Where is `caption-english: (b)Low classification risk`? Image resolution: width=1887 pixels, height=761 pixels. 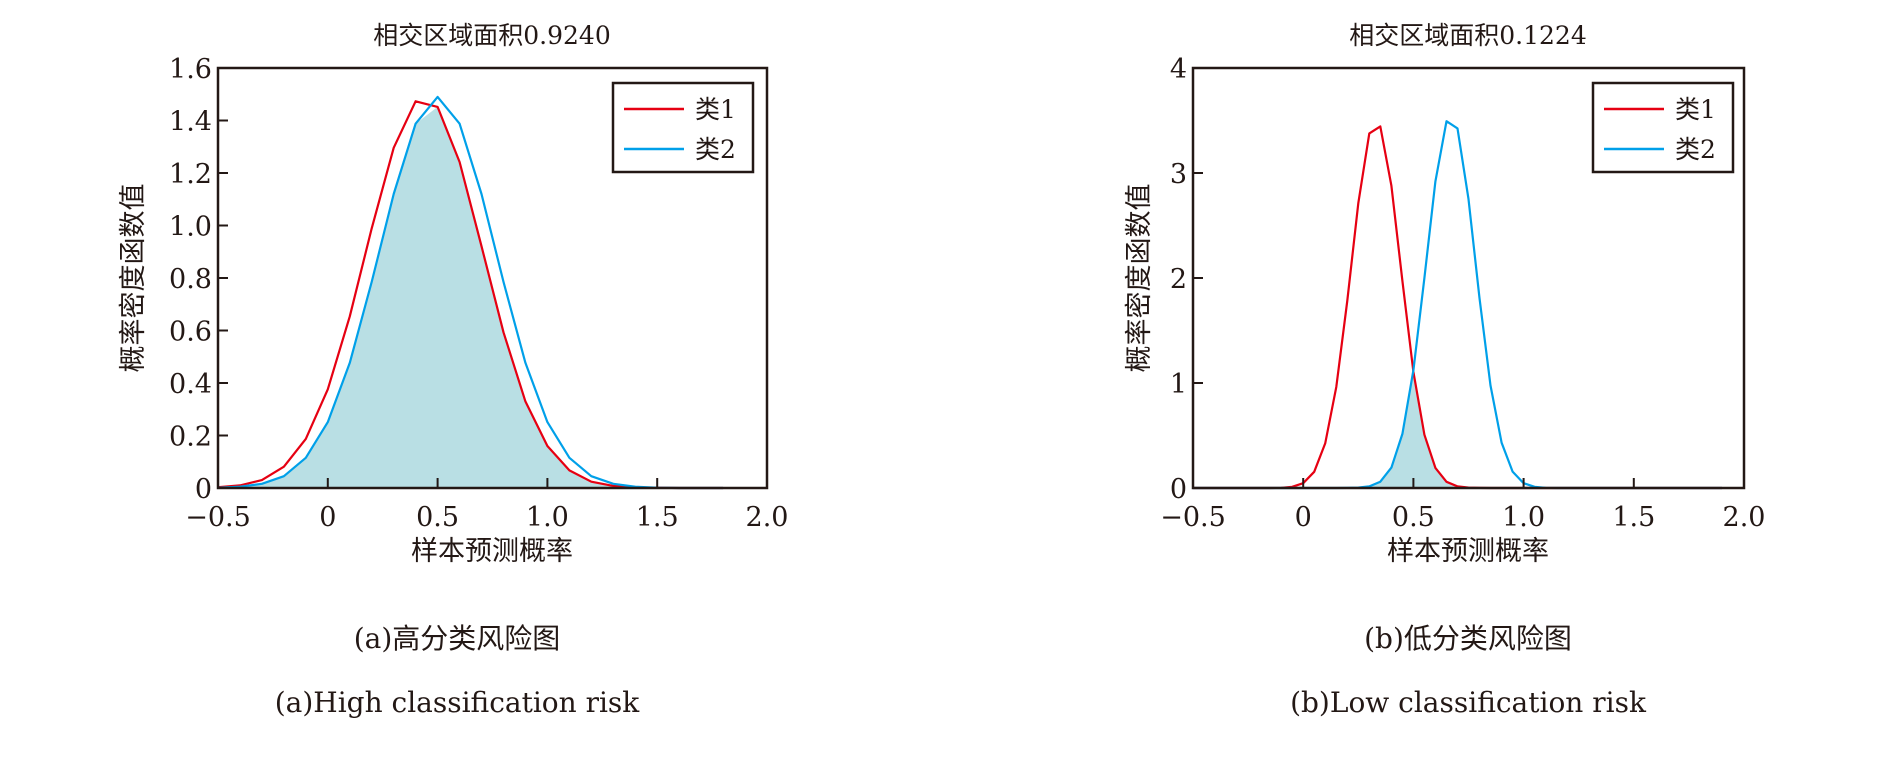 caption-english: (b)Low classification risk is located at coordinates (1468, 702).